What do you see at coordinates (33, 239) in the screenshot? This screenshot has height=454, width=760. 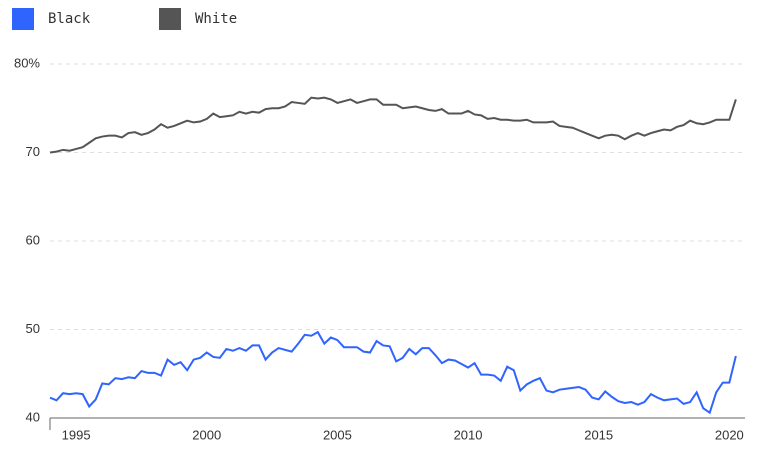 I see `y-tick-label: 60` at bounding box center [33, 239].